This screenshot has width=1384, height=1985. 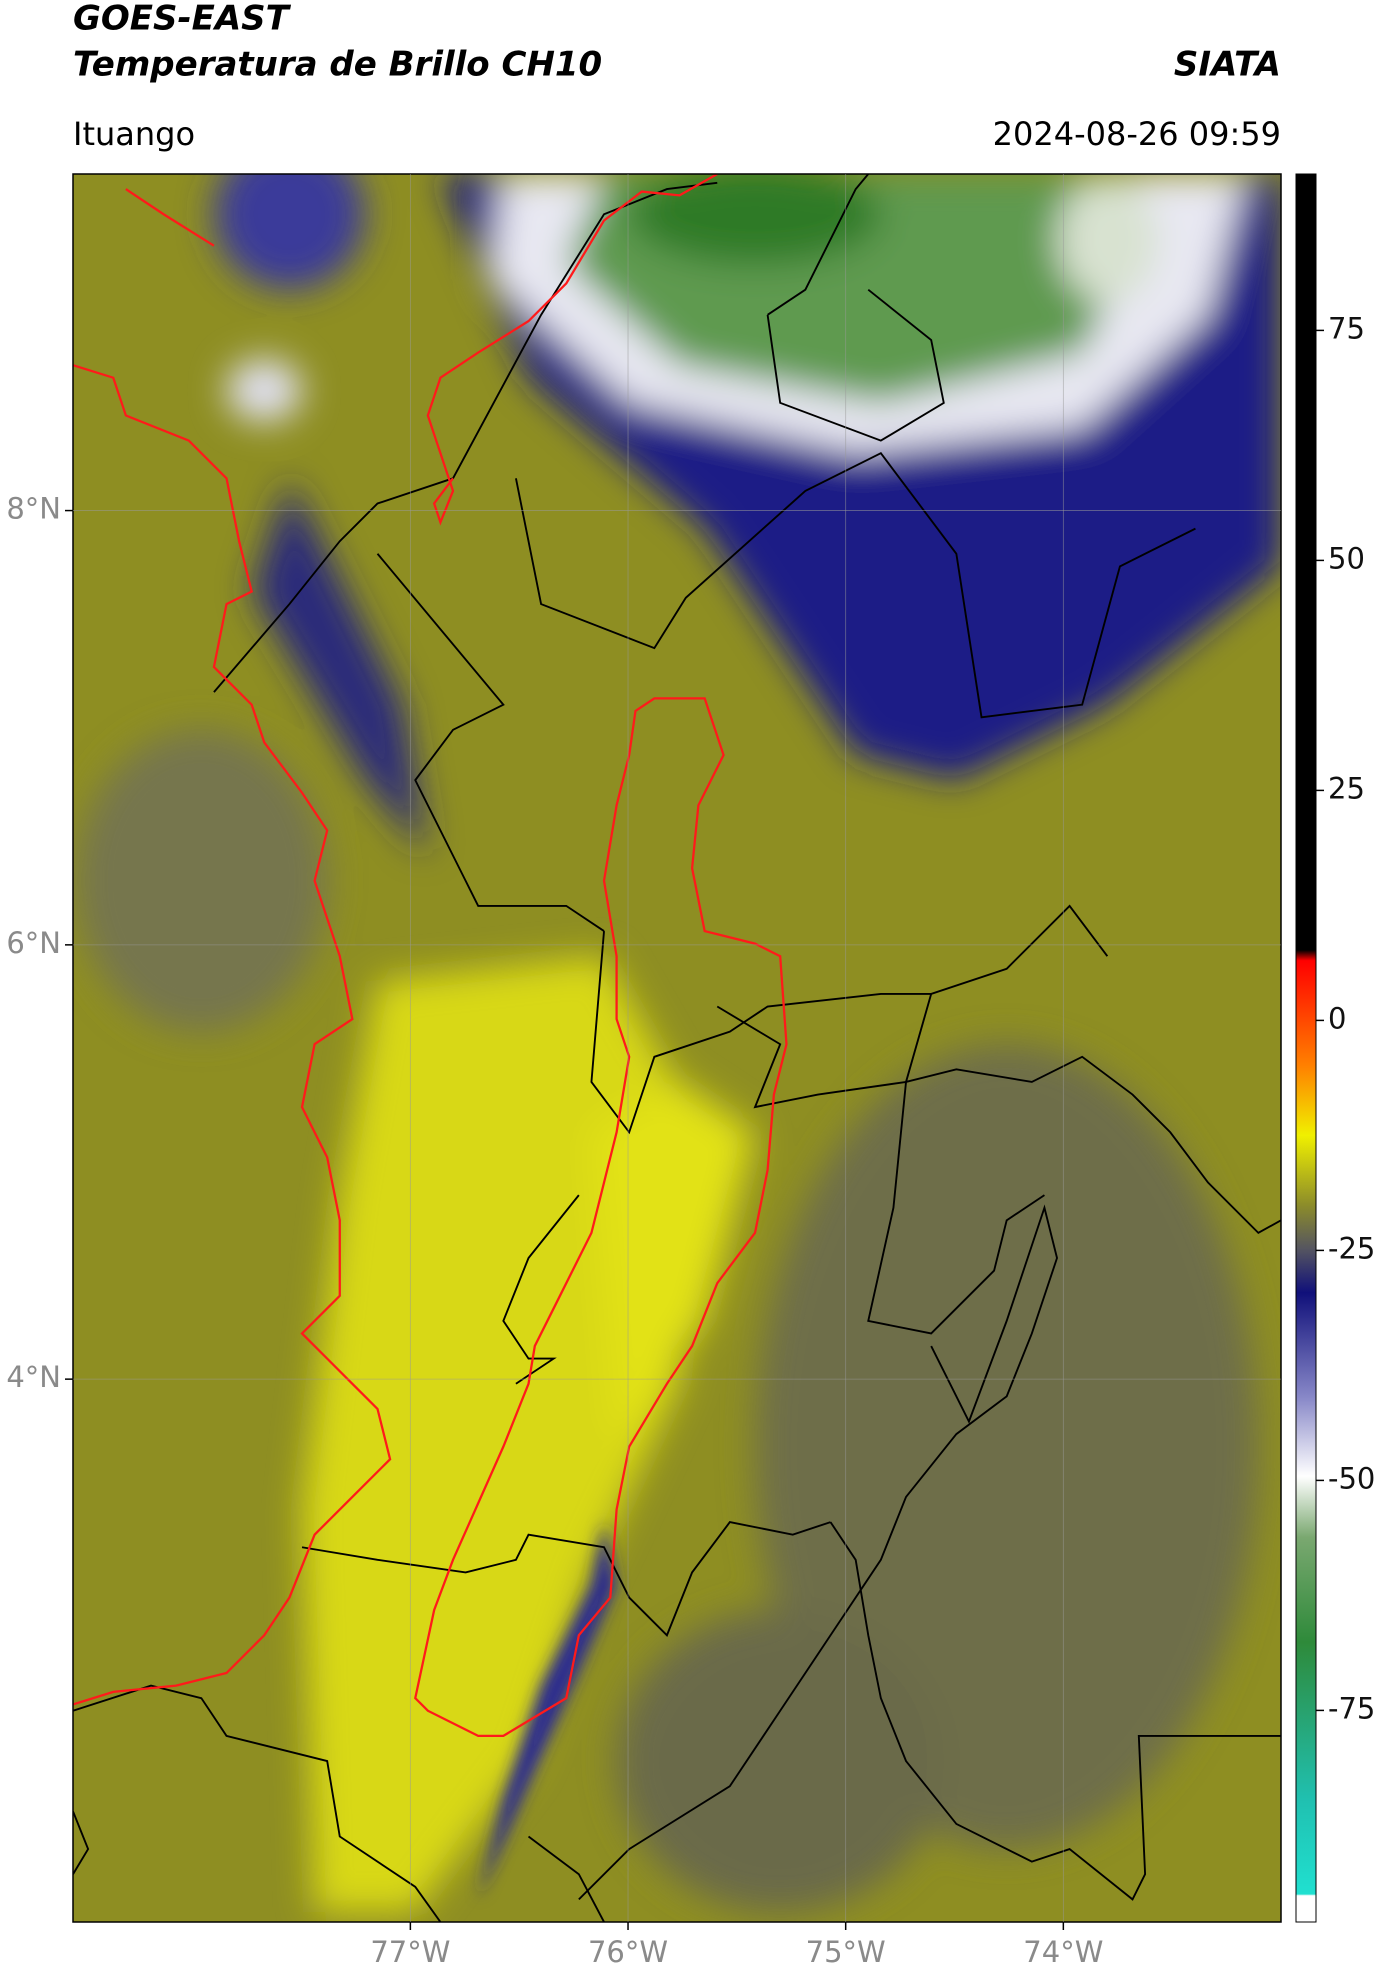 What do you see at coordinates (1346, 328) in the screenshot?
I see `colorbar-tick-label: 75` at bounding box center [1346, 328].